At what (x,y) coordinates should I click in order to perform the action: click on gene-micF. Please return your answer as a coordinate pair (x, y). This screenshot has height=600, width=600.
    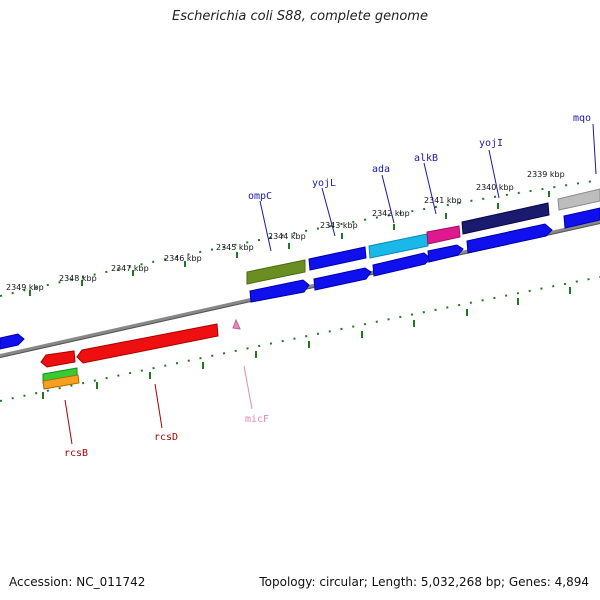
    Looking at the image, I should click on (236, 324).